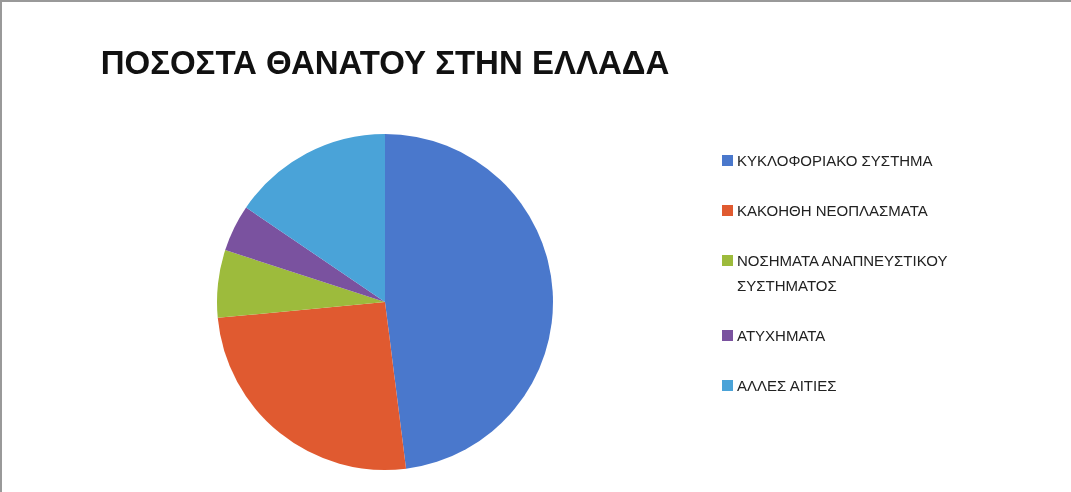  Describe the element at coordinates (385, 63) in the screenshot. I see `chart-title: ΠΟΣΟΣΤΑ ΘΑΝΑΤΟΥ ΣΤΗΝ ΕΛΛΑΔΑ` at that location.